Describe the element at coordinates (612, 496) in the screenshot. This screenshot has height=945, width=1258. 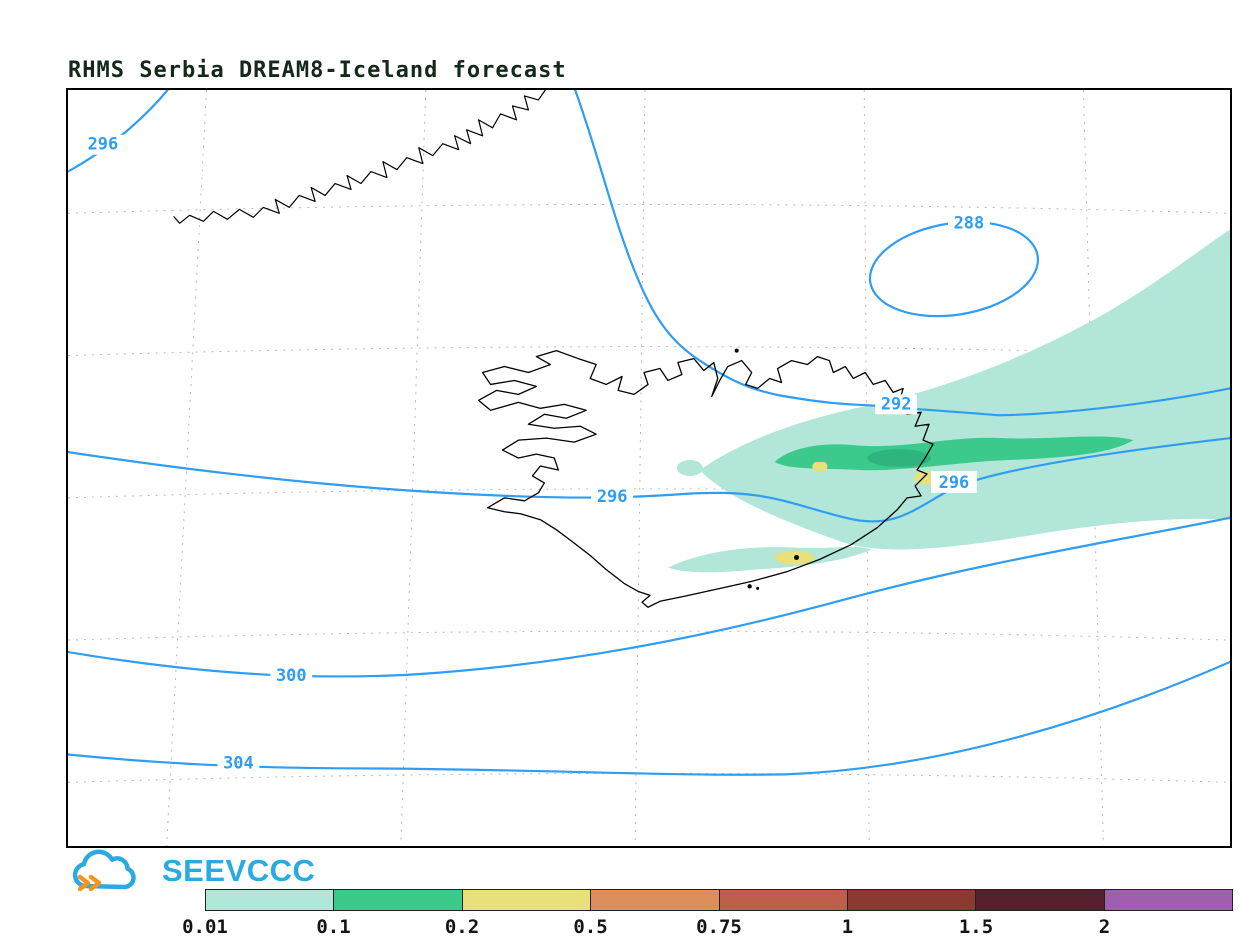
I see `contour-label-296-middle: 296` at that location.